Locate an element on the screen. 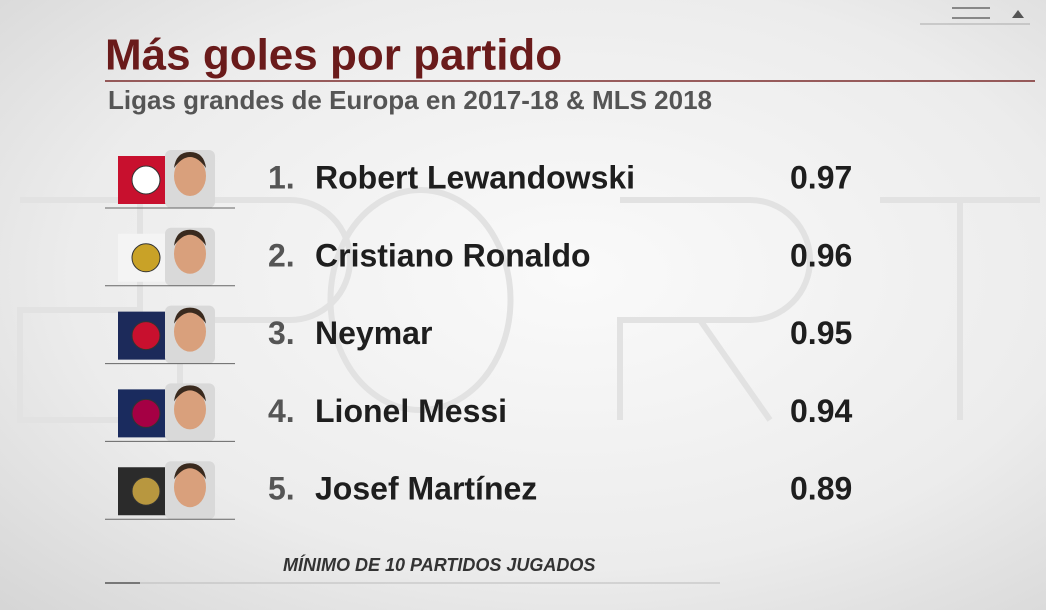 This screenshot has height=615, width=1046. player-name: Josef Martínez is located at coordinates (426, 489).